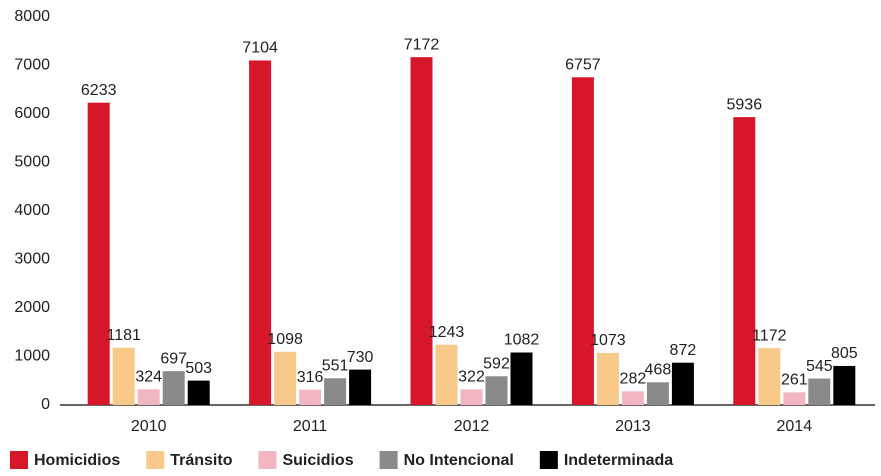  I want to click on data-label: 1181, so click(123, 335).